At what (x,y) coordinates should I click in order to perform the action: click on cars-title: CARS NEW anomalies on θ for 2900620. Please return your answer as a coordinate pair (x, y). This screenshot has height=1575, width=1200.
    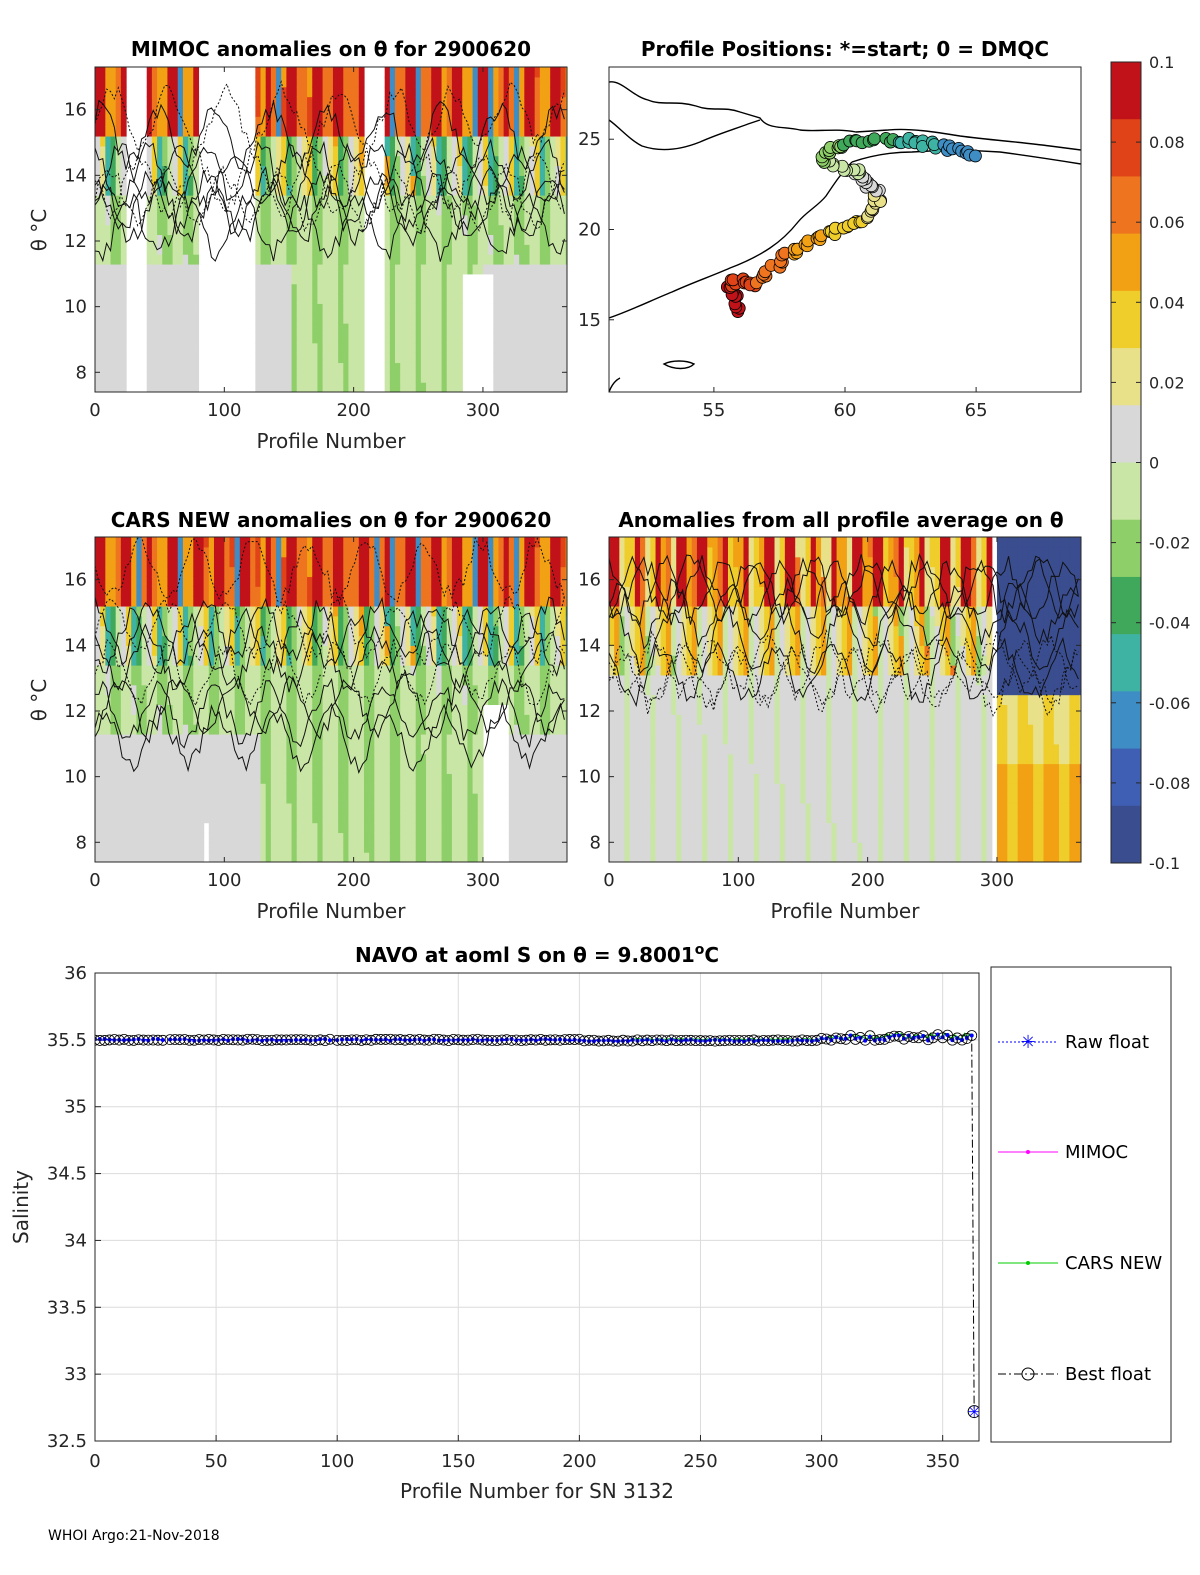
    Looking at the image, I should click on (331, 520).